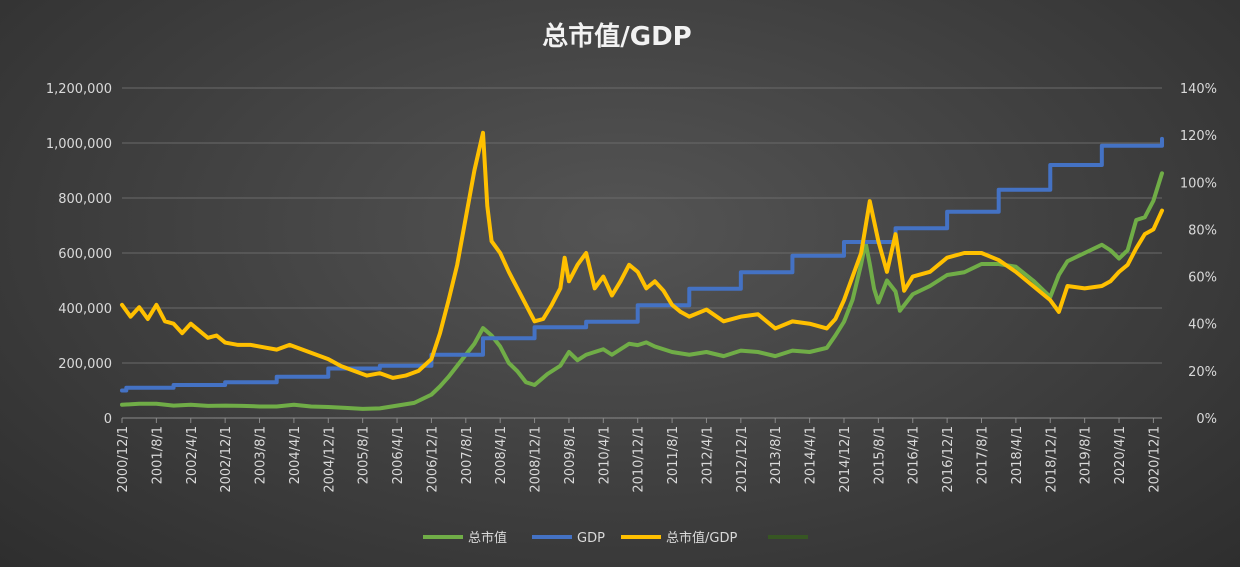  I want to click on y-left-tick-label: 0, so click(108, 419).